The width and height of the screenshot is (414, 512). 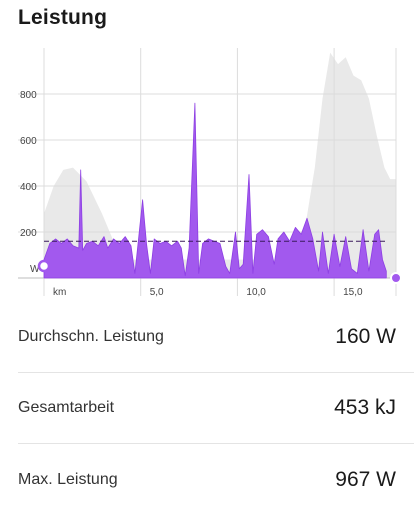 What do you see at coordinates (44, 266) in the screenshot?
I see `range-start-handle` at bounding box center [44, 266].